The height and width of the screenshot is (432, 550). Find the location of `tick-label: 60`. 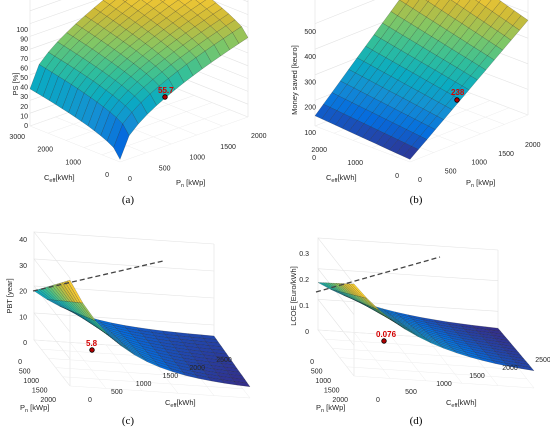

tick-label: 60 is located at coordinates (24, 68).